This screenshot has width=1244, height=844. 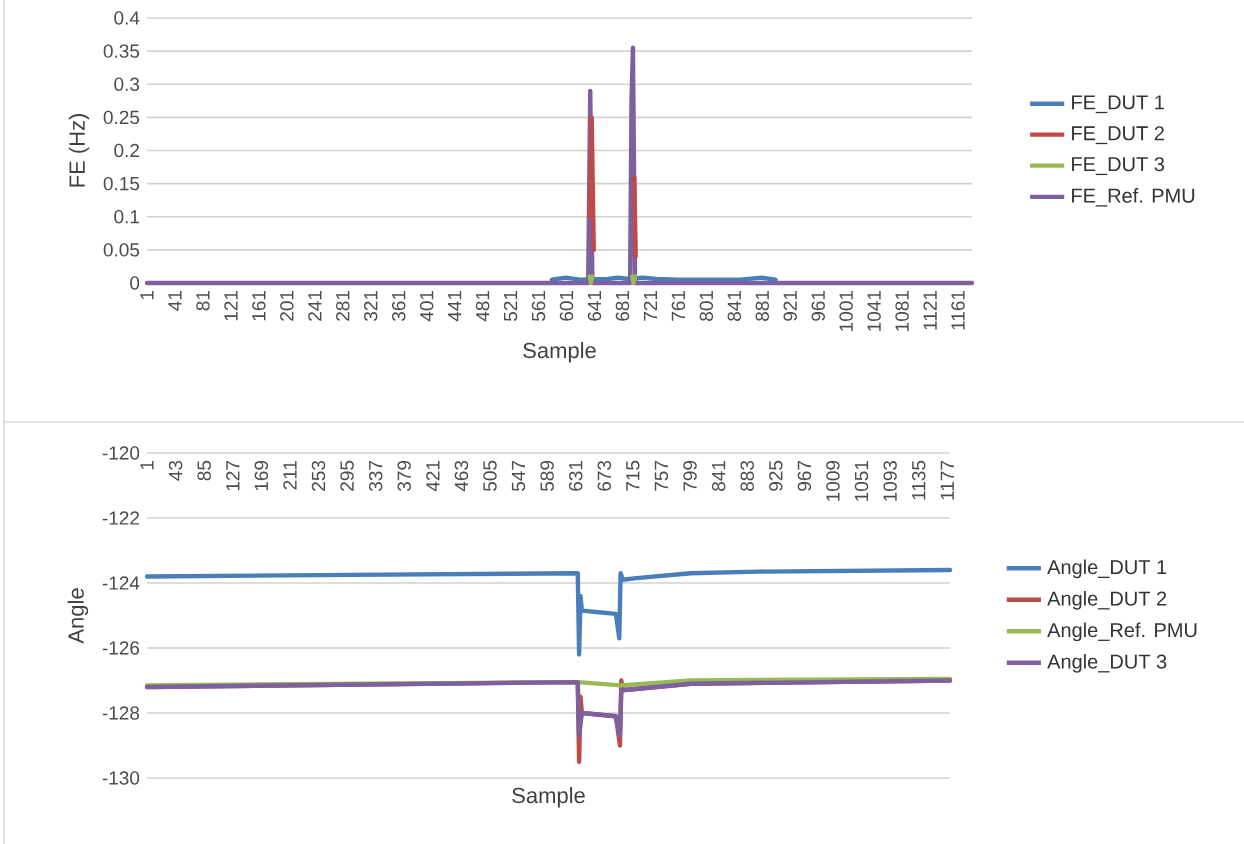 What do you see at coordinates (776, 475) in the screenshot?
I see `x-tick-label: 925` at bounding box center [776, 475].